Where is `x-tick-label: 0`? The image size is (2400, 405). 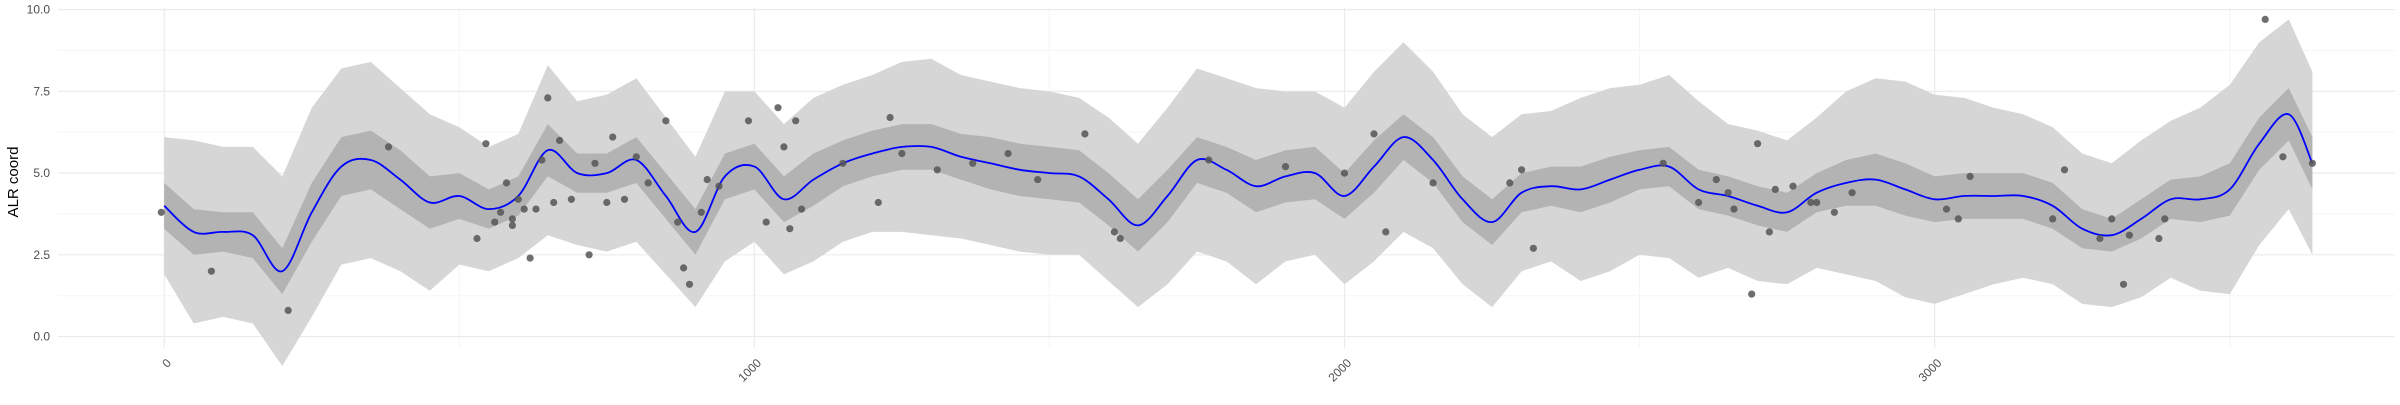 x-tick-label: 0 is located at coordinates (166, 363).